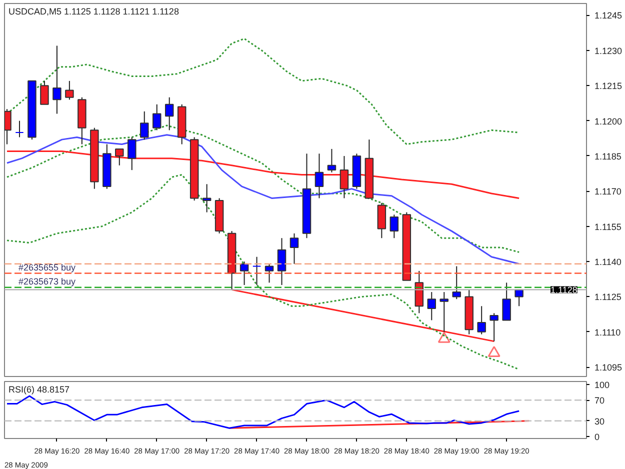 Image resolution: width=625 pixels, height=469 pixels. What do you see at coordinates (39, 389) in the screenshot?
I see `chart-title: RSI(6) 48.8157` at bounding box center [39, 389].